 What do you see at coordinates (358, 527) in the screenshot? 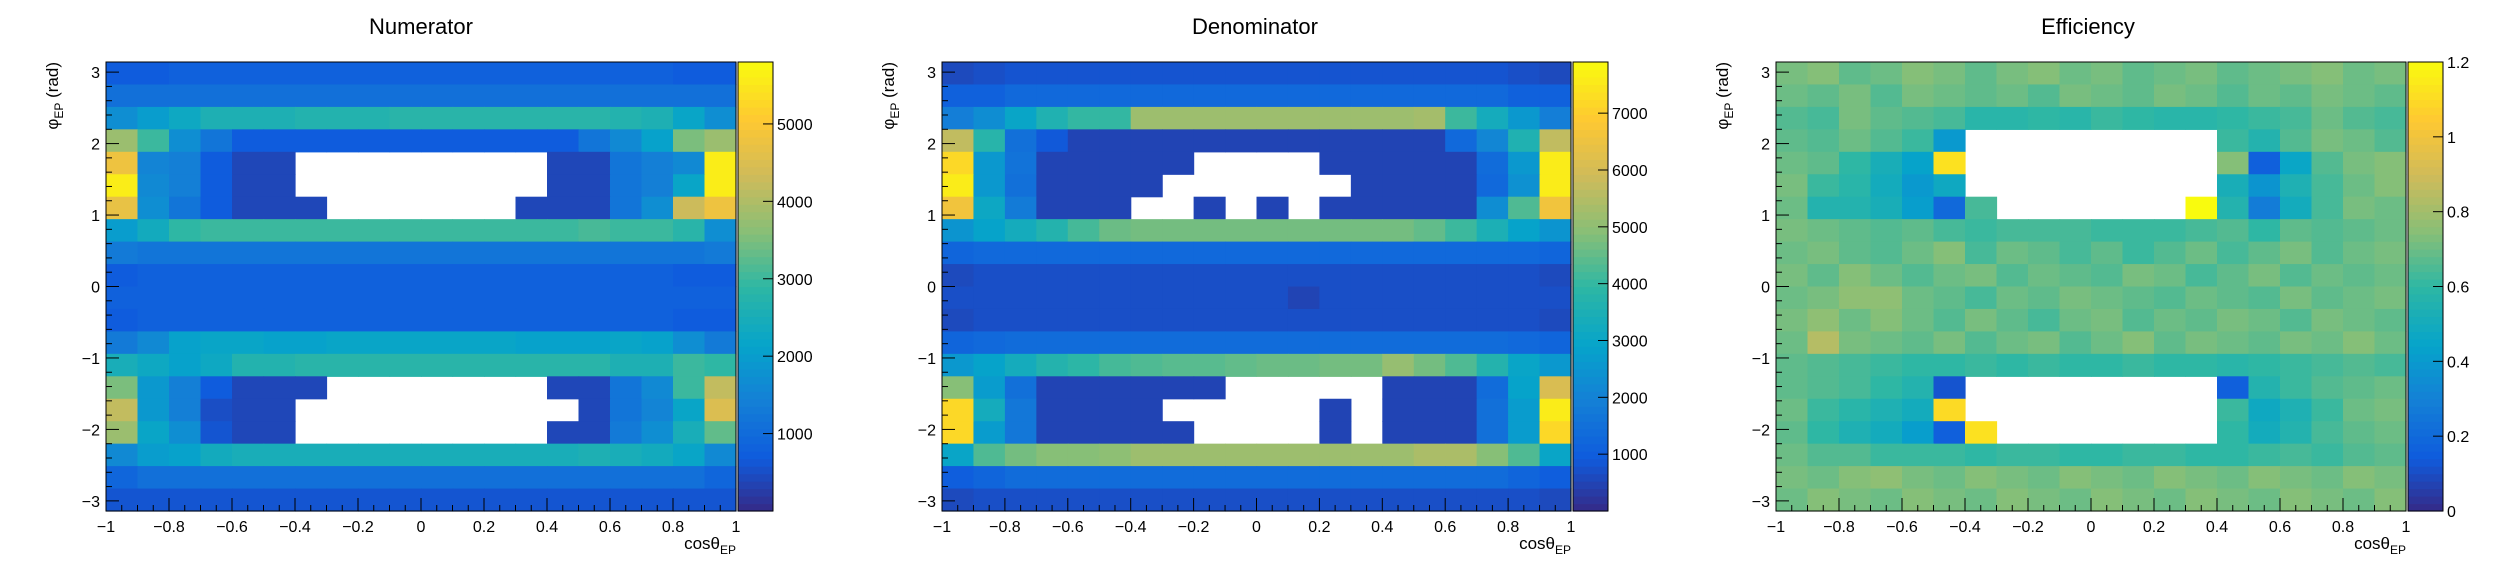
I see `x-tick-label: −0.2` at bounding box center [358, 527].